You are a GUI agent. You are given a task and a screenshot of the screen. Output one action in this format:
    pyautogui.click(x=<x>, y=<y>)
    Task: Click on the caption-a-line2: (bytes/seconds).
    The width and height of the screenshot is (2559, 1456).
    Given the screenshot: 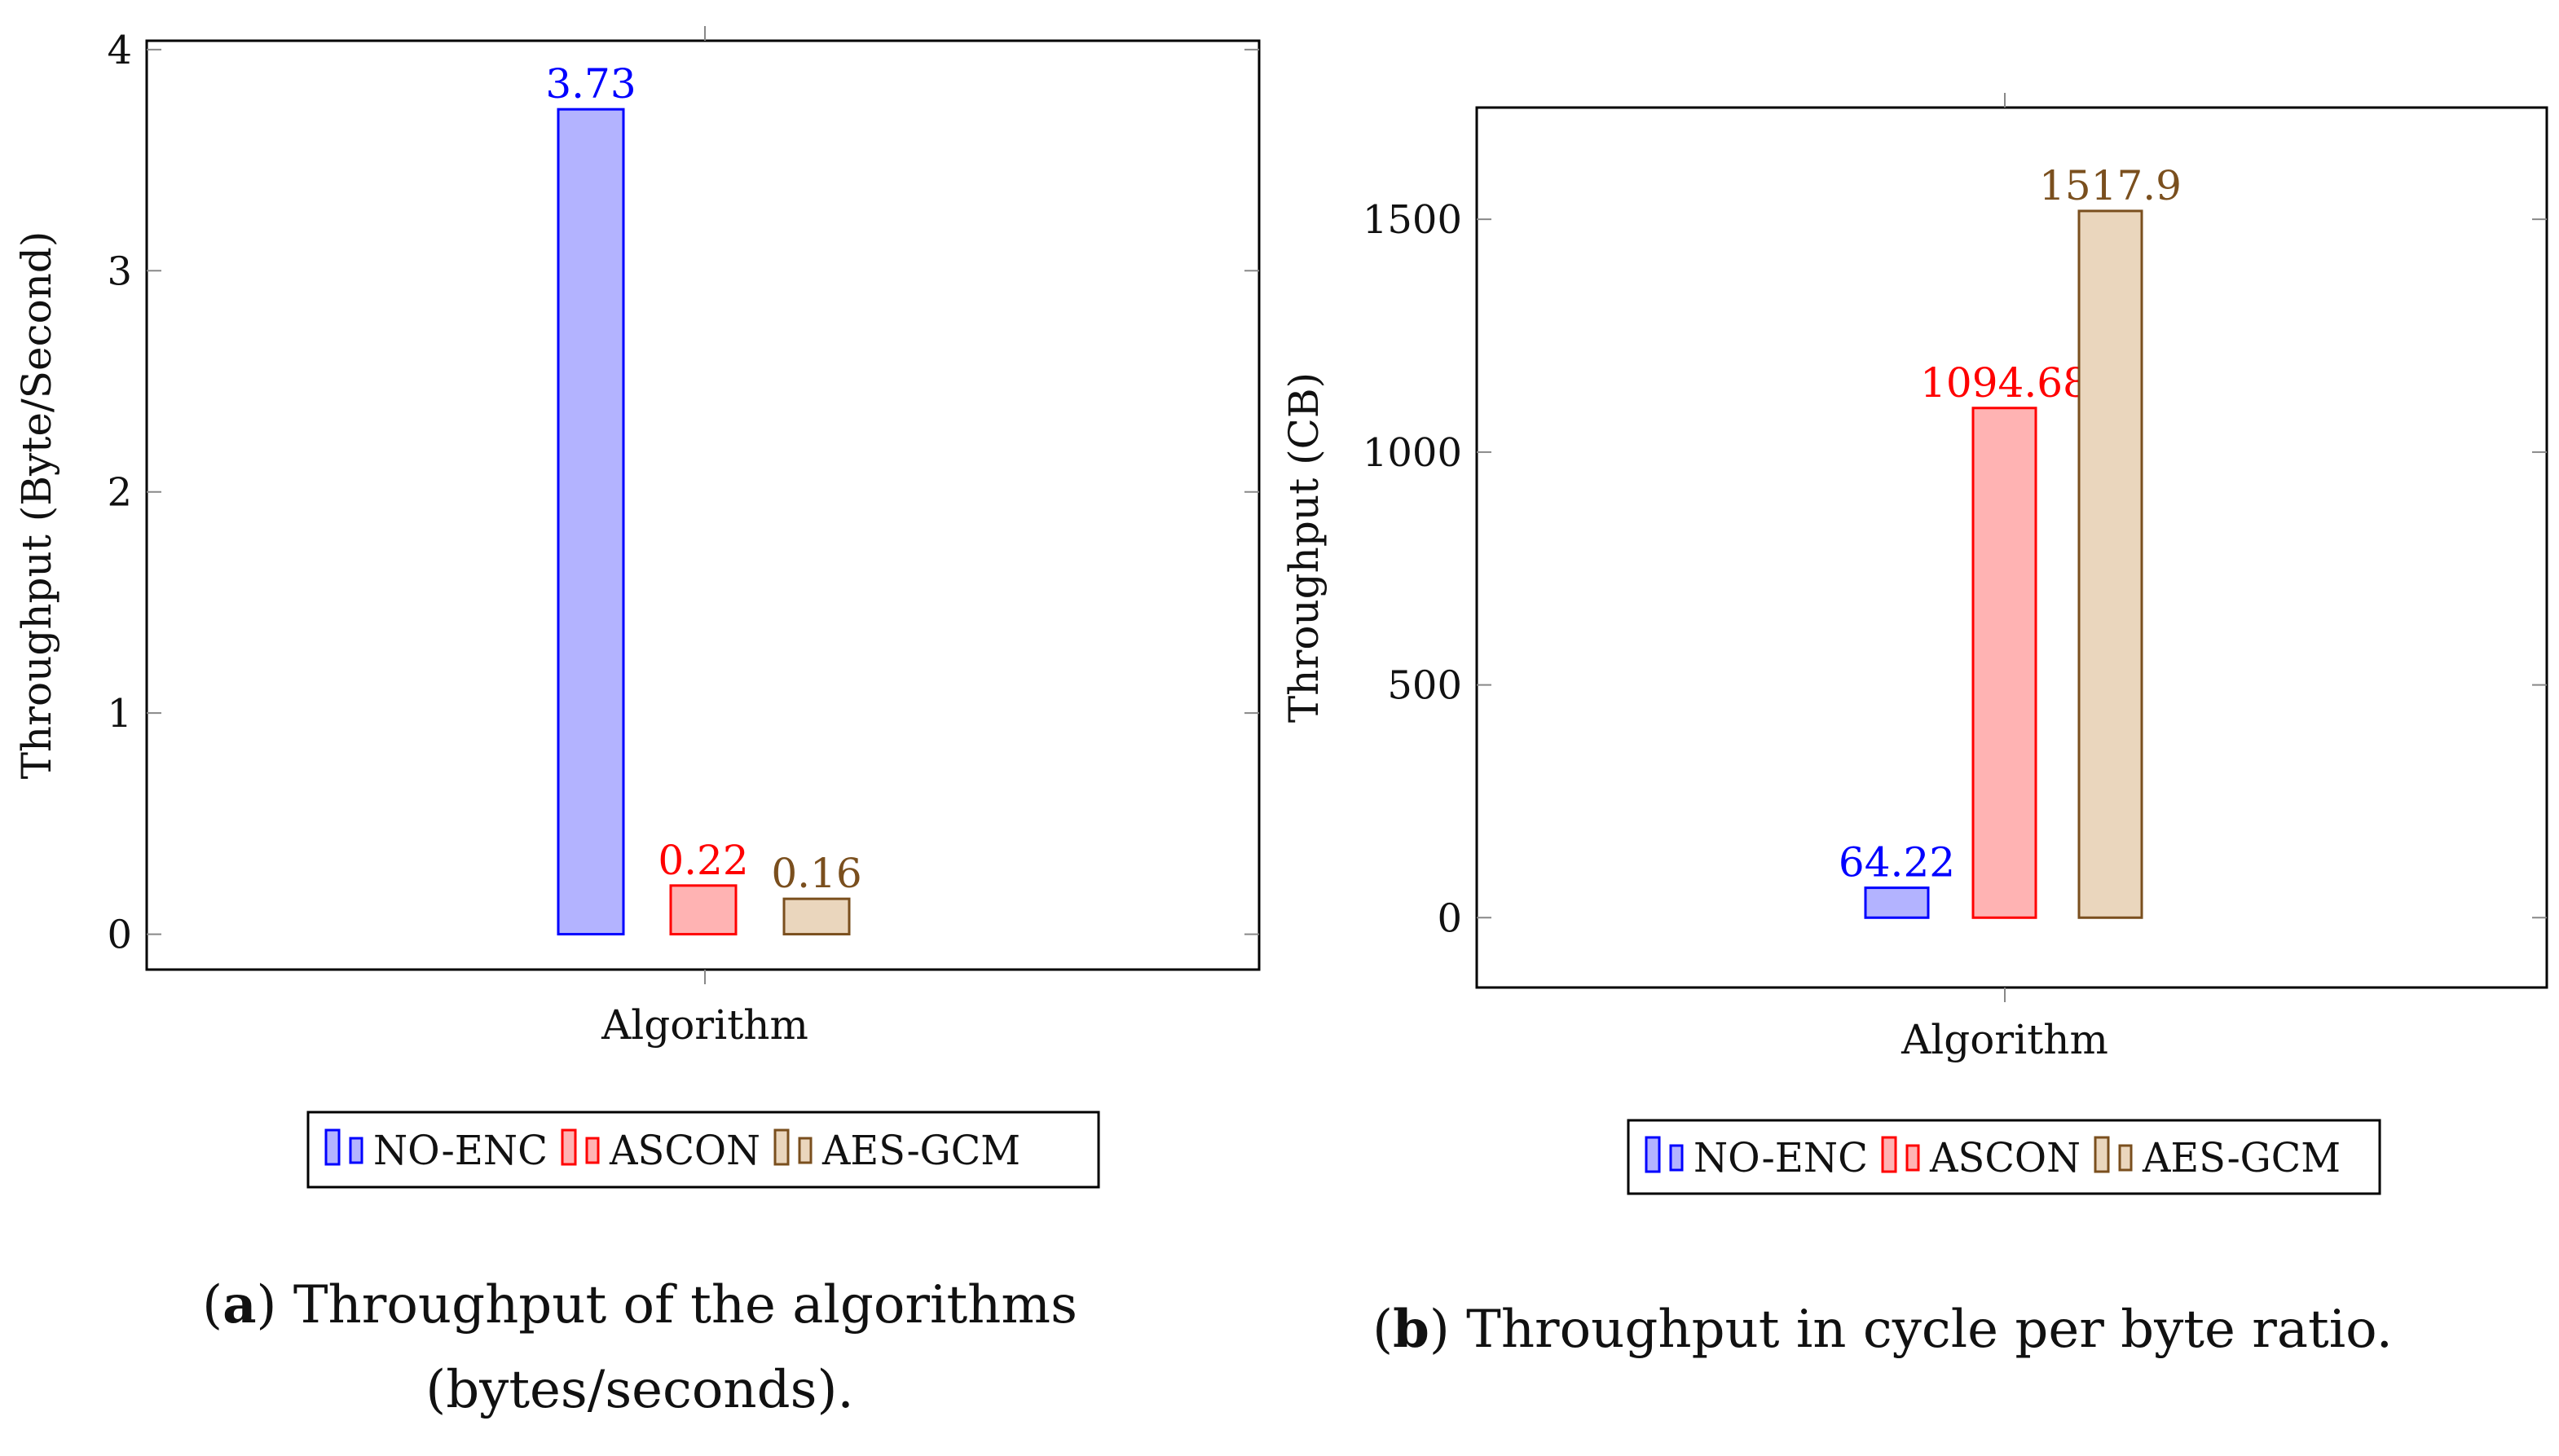 What is the action you would take?
    pyautogui.click(x=639, y=1390)
    